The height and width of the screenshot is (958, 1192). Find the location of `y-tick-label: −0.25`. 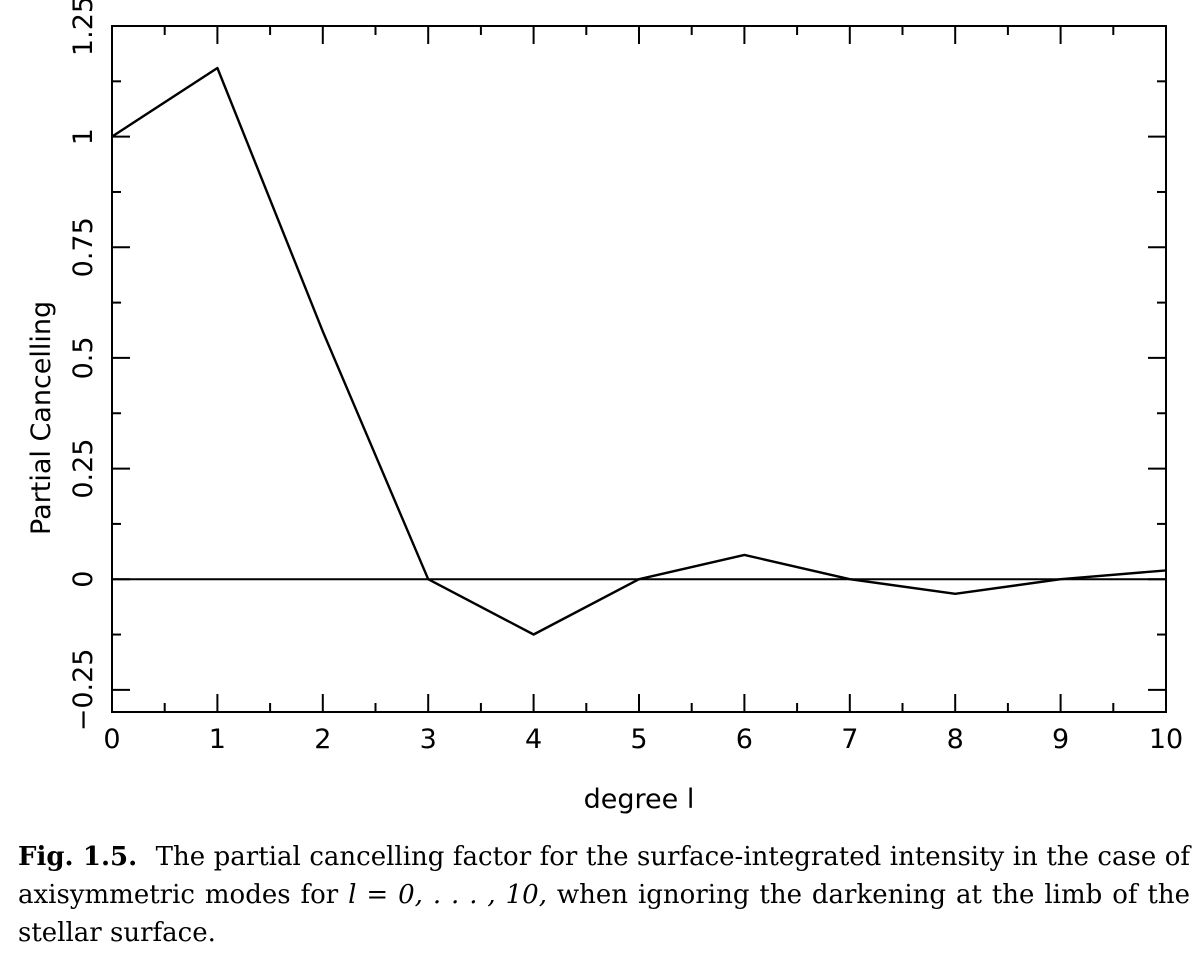

y-tick-label: −0.25 is located at coordinates (83, 690).